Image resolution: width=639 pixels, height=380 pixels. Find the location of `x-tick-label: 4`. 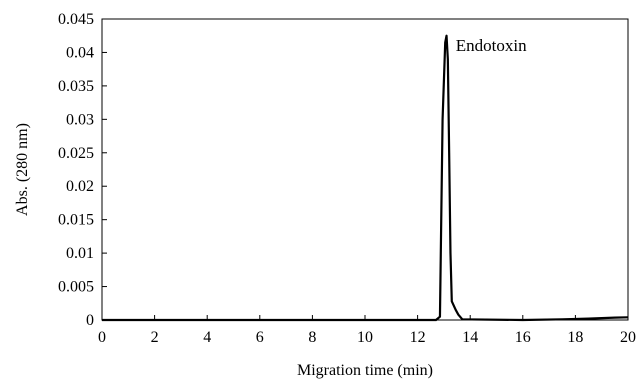

x-tick-label: 4 is located at coordinates (207, 337).